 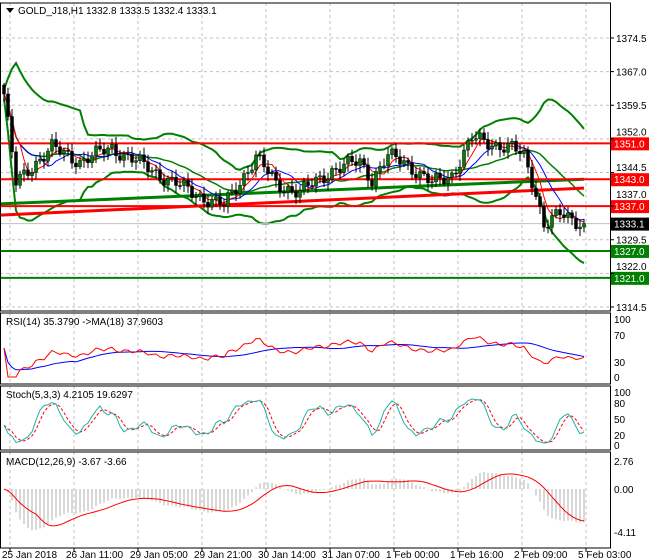 What do you see at coordinates (95, 555) in the screenshot?
I see `time-label: 26 Jan 11:00` at bounding box center [95, 555].